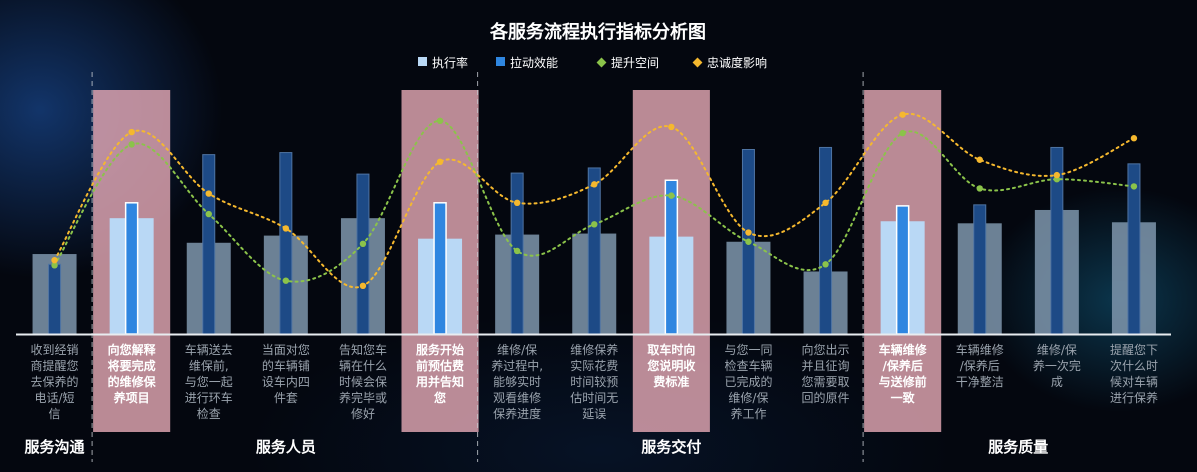 The height and width of the screenshot is (472, 1197). I want to click on category-label-line: 养项目, so click(131, 397).